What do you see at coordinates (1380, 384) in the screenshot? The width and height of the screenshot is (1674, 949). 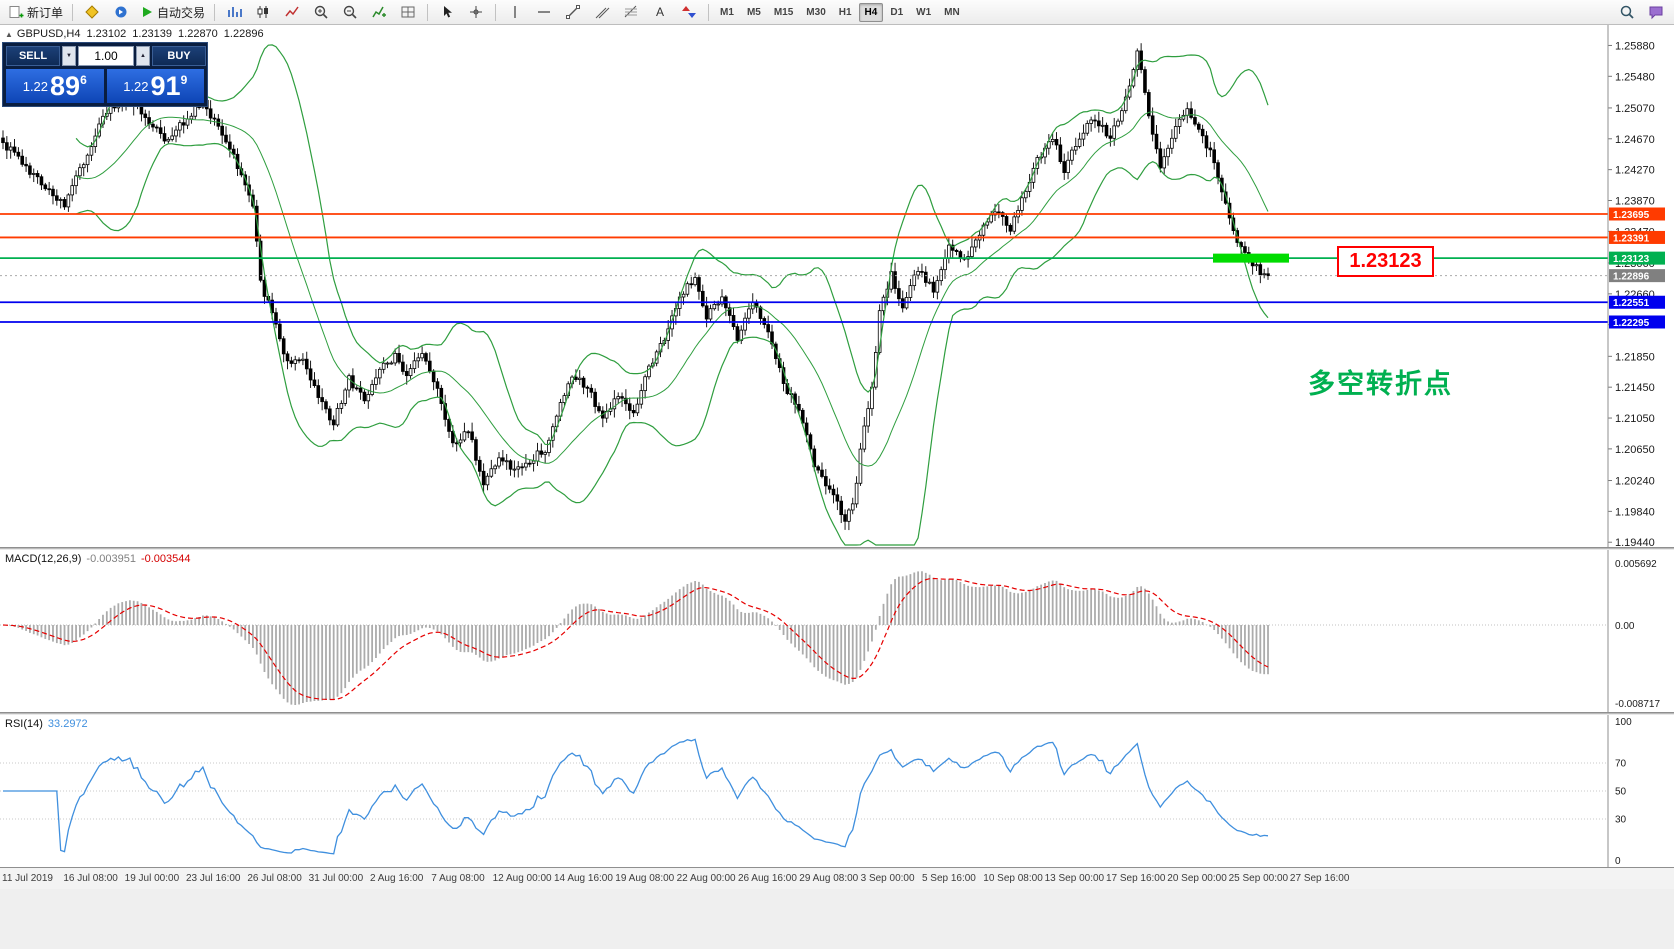 I see `turning-point-text-annotation: 多空转折点` at bounding box center [1380, 384].